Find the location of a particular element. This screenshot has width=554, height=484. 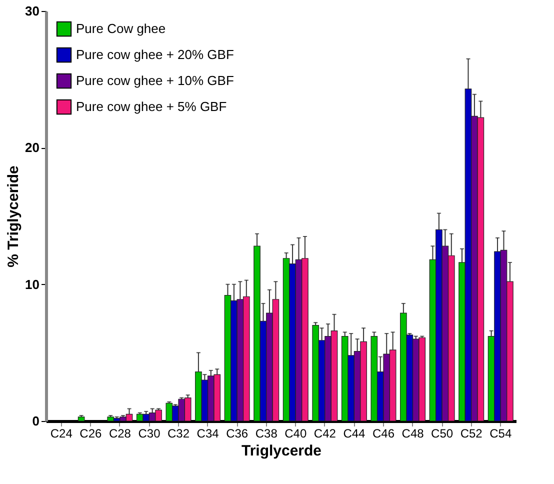

x-tick-label: C50 is located at coordinates (442, 433).